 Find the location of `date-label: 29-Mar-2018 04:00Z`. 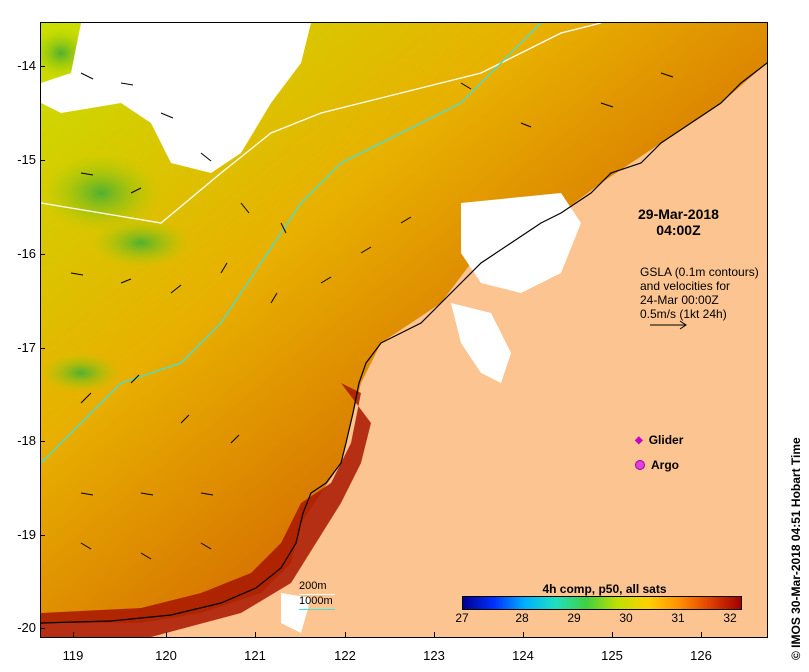

date-label: 29-Mar-2018 04:00Z is located at coordinates (678, 222).